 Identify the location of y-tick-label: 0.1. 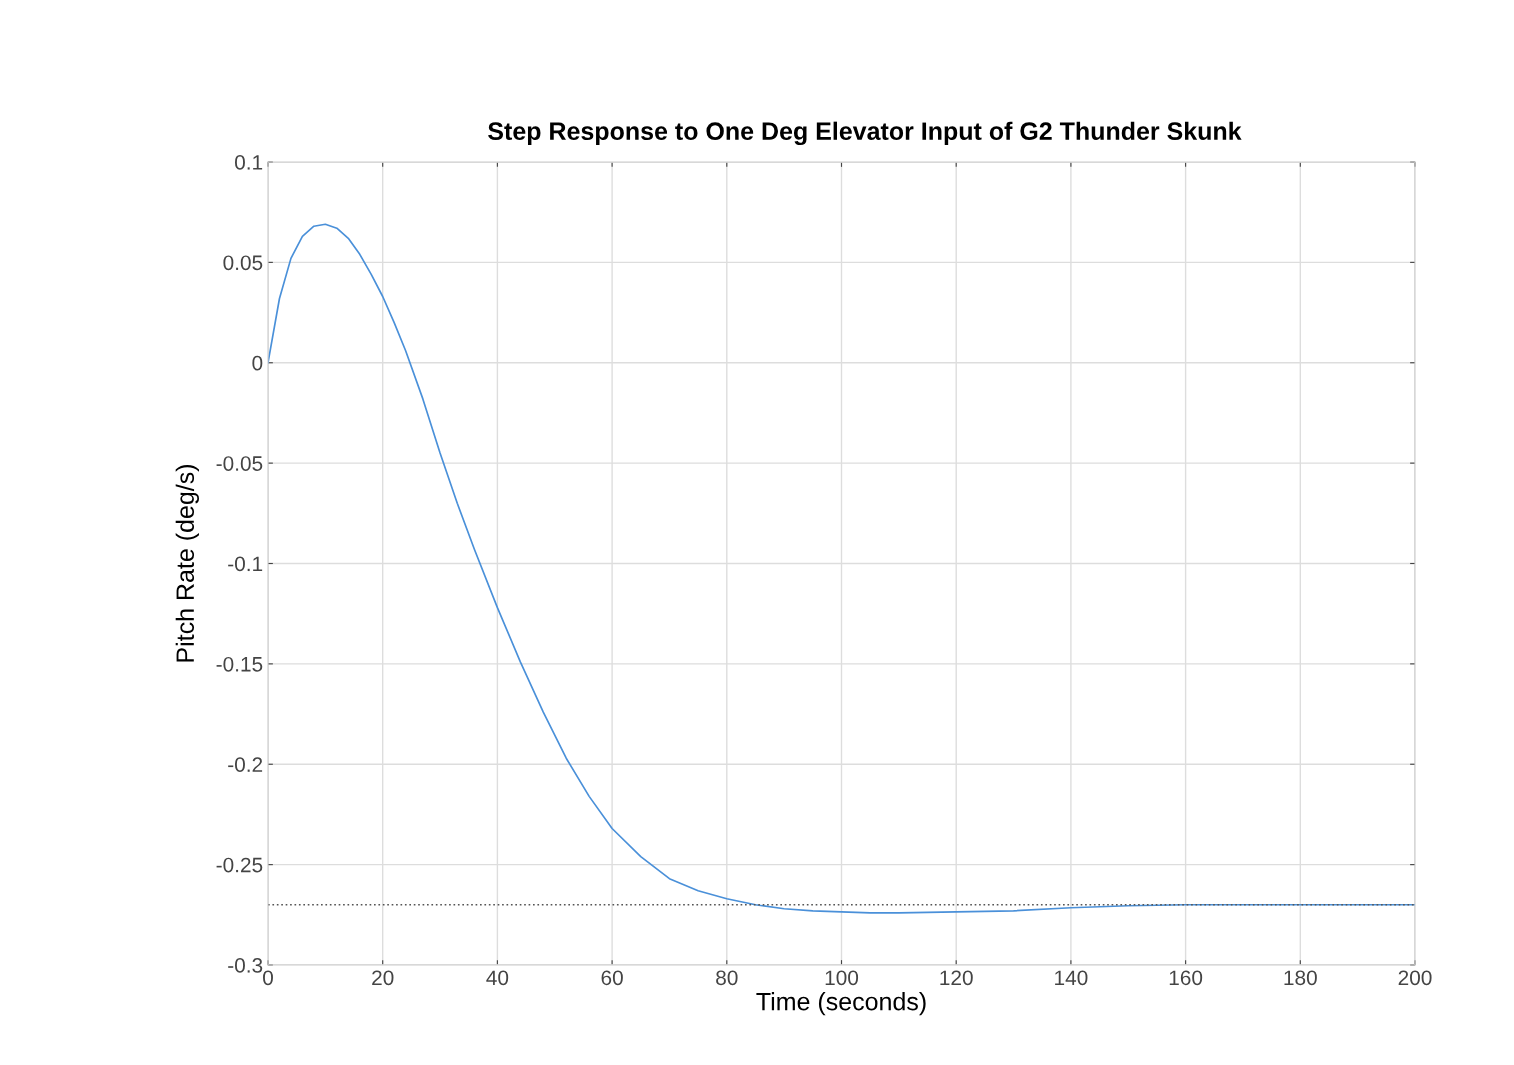
(248, 162).